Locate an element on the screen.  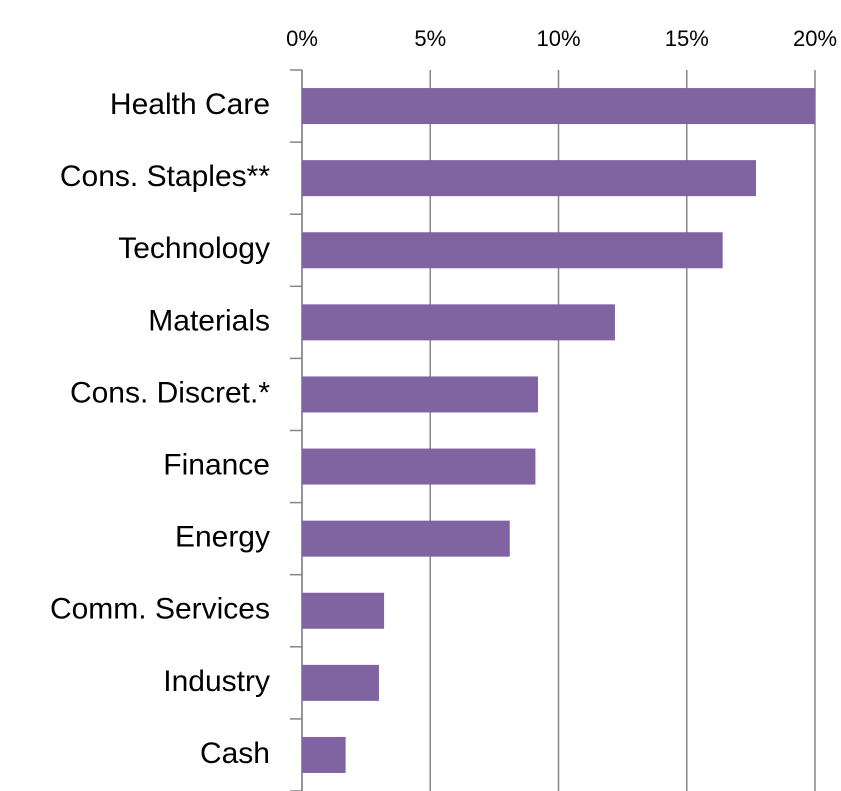
y-tick-label: Industry is located at coordinates (216, 681).